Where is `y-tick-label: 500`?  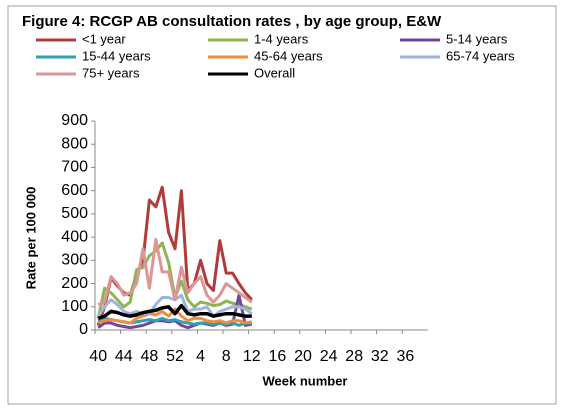
y-tick-label: 500 is located at coordinates (74, 213).